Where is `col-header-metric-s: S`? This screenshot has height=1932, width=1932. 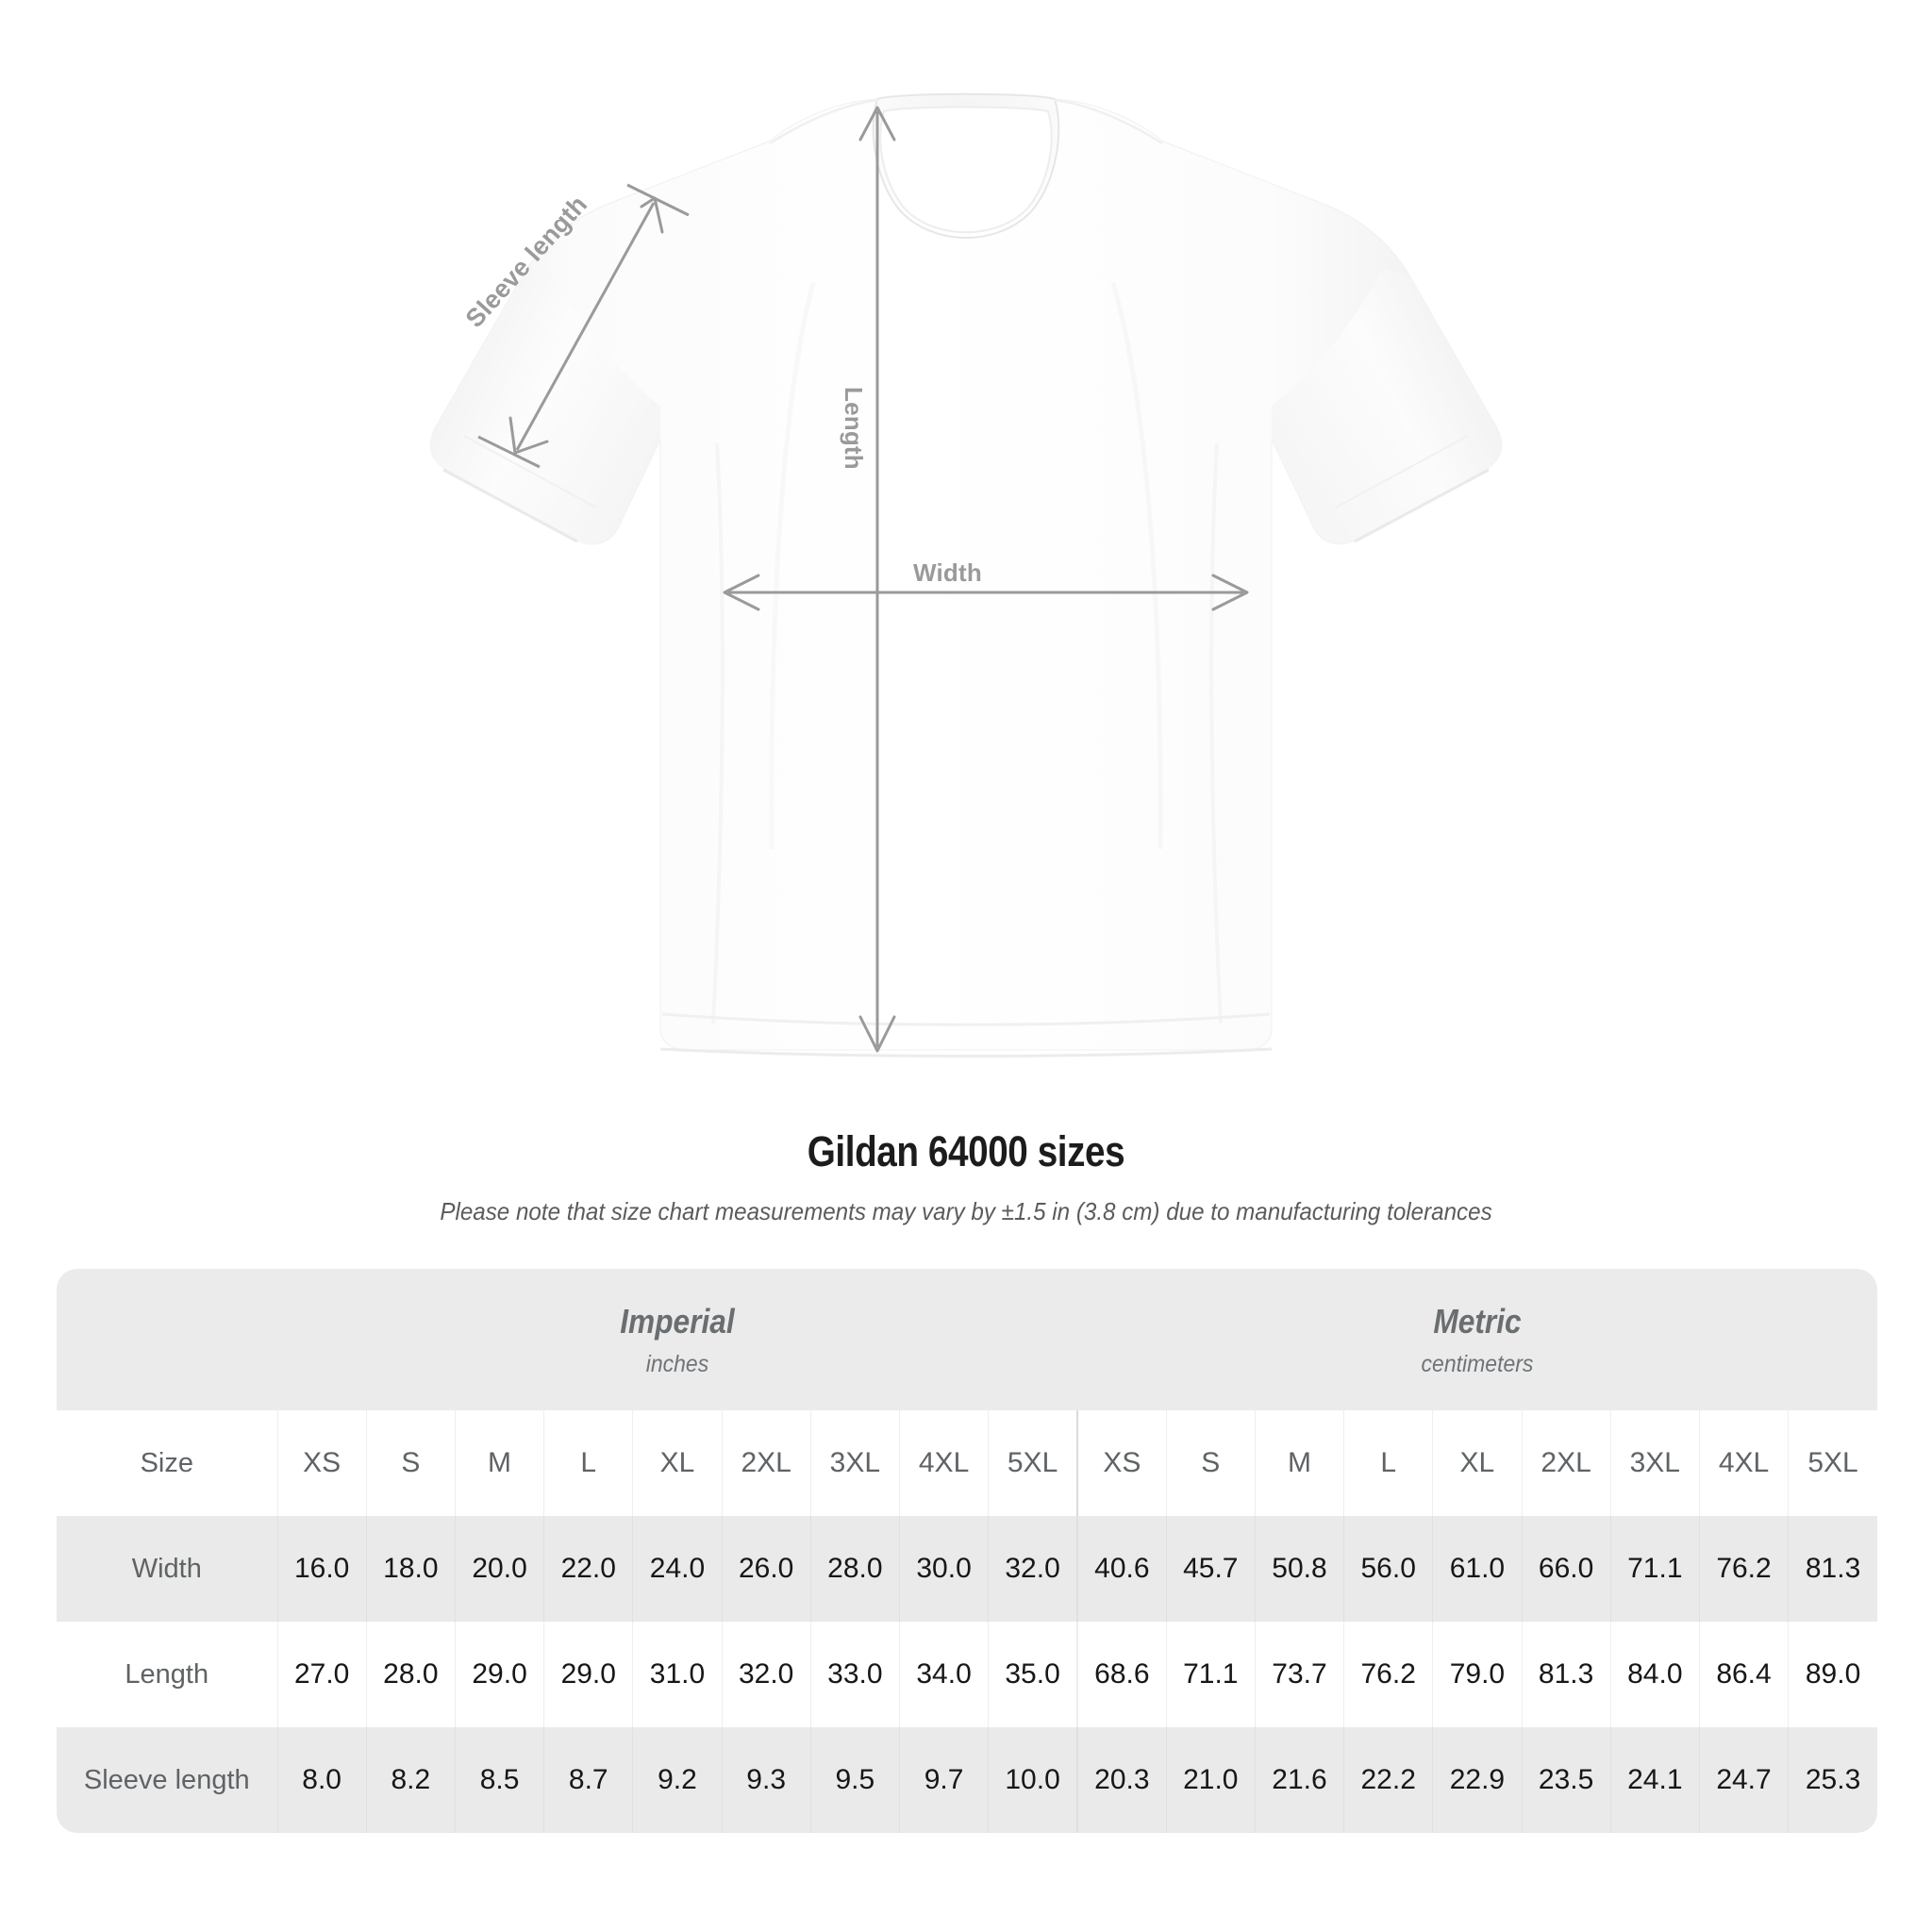
col-header-metric-s: S is located at coordinates (1211, 1463).